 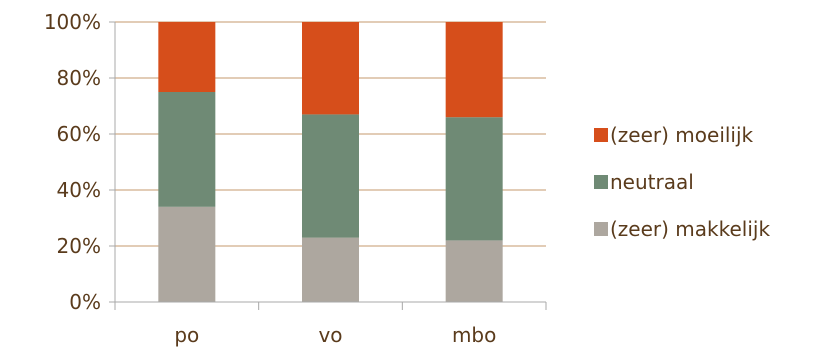 I want to click on y-tick-label: 100%, so click(x=72, y=22).